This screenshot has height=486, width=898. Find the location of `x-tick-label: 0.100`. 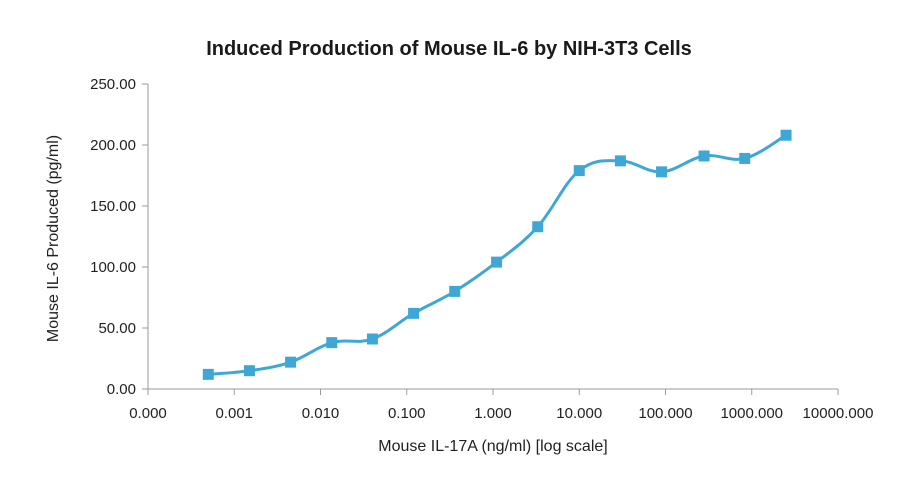

x-tick-label: 0.100 is located at coordinates (407, 413).